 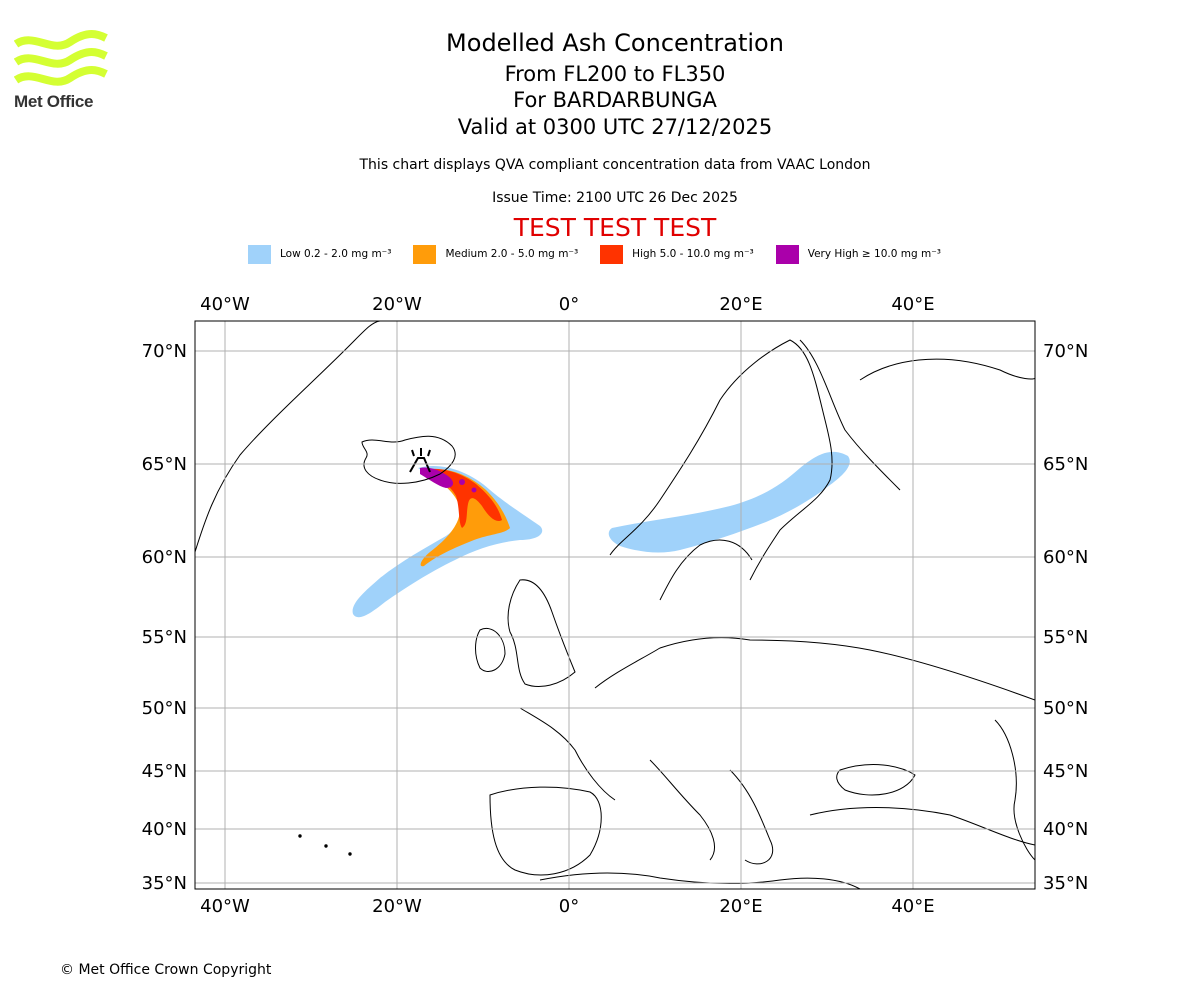 What do you see at coordinates (569, 906) in the screenshot?
I see `lon-label-bottom: 0°` at bounding box center [569, 906].